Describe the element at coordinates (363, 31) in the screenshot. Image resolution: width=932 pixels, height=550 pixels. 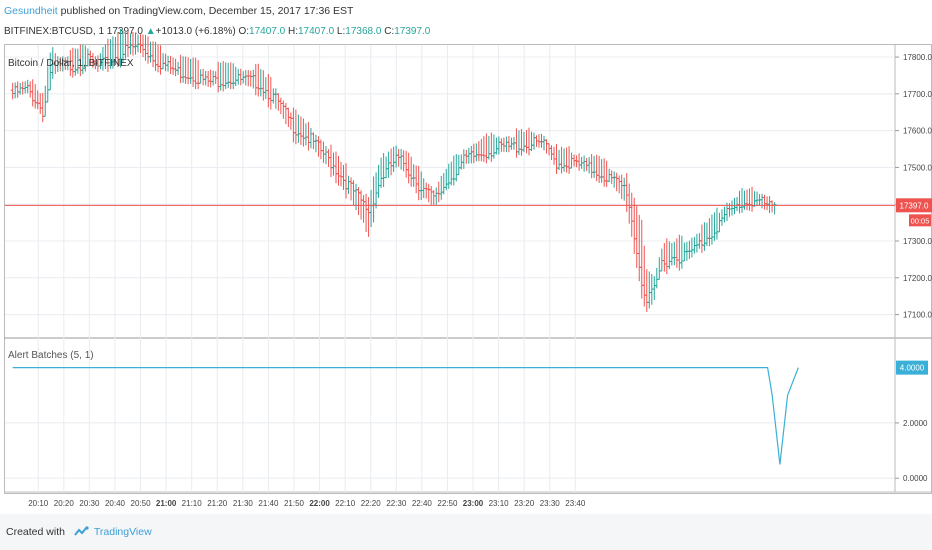
I see `low-value: 17368.0` at that location.